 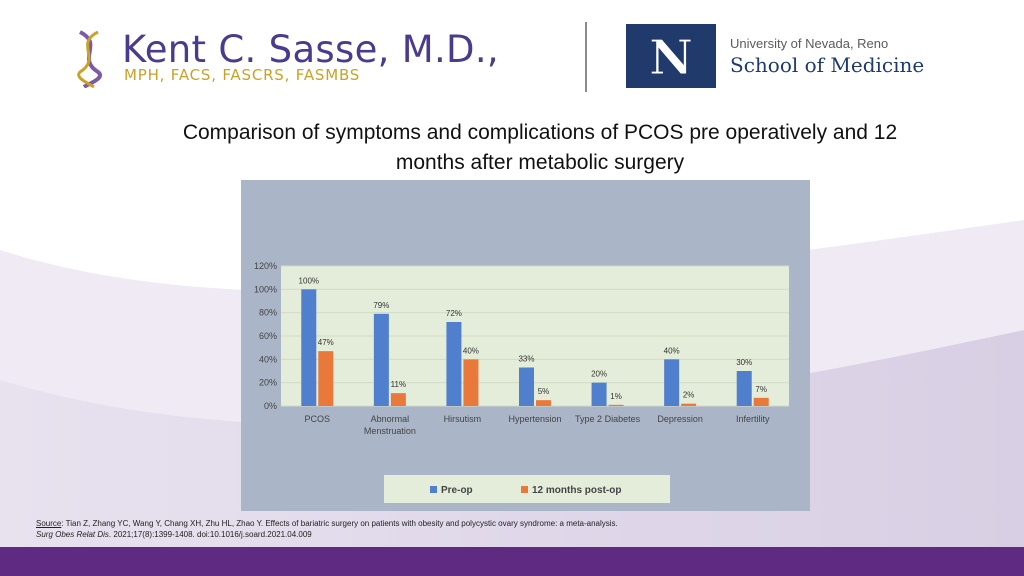 I want to click on y-tick-label: 60%, so click(x=268, y=336).